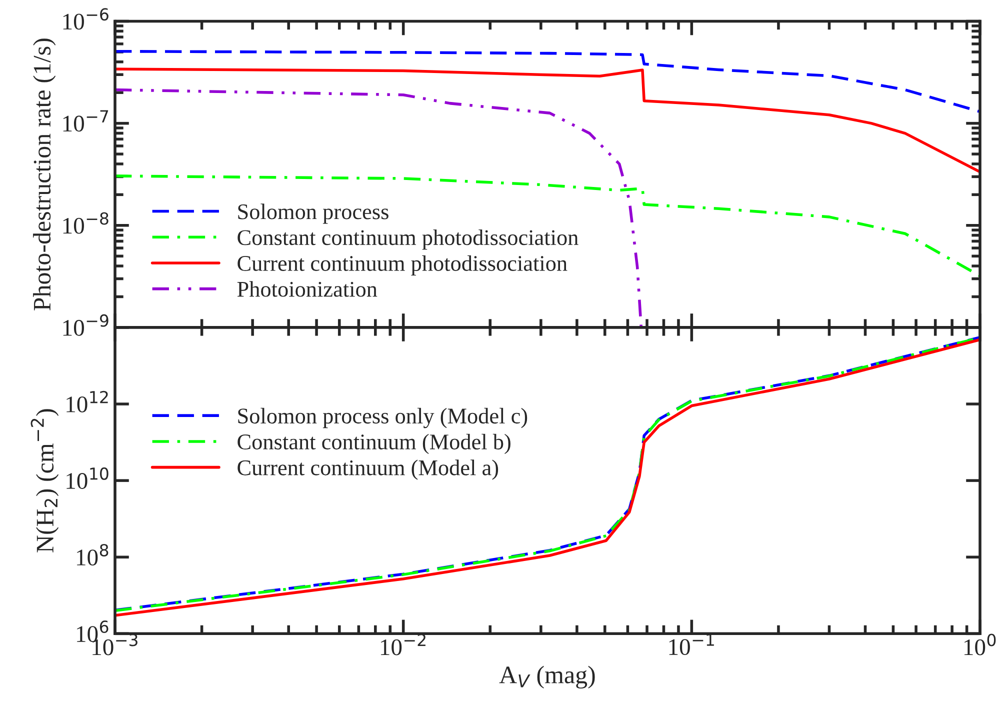  I want to click on x-axis-title: A$_{V}$ (mag), so click(547, 677).